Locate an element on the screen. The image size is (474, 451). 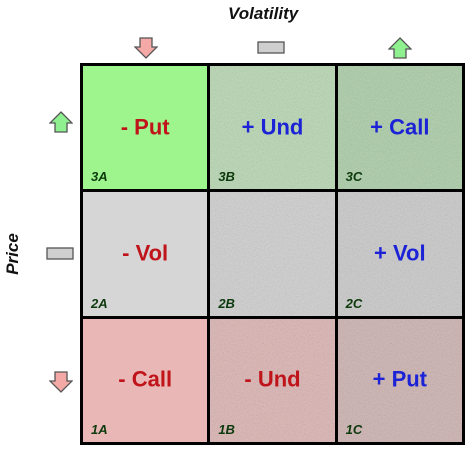
cell-code: 3C is located at coordinates (354, 177).